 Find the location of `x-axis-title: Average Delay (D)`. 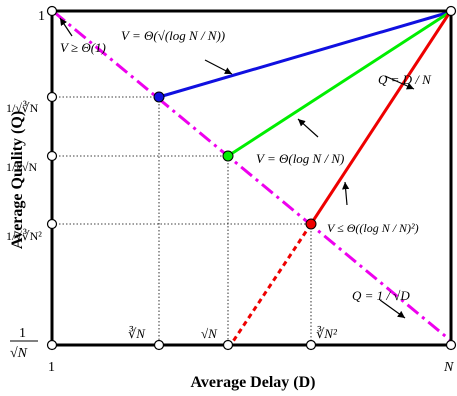

x-axis-title: Average Delay (D) is located at coordinates (253, 382).